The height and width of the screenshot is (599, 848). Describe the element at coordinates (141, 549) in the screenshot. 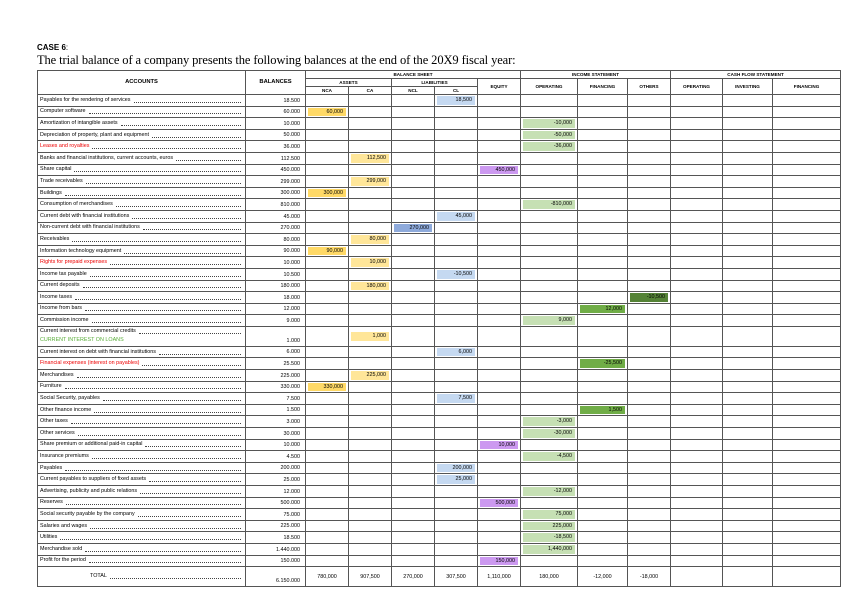

I see `account-cell: Merchandise sold` at that location.